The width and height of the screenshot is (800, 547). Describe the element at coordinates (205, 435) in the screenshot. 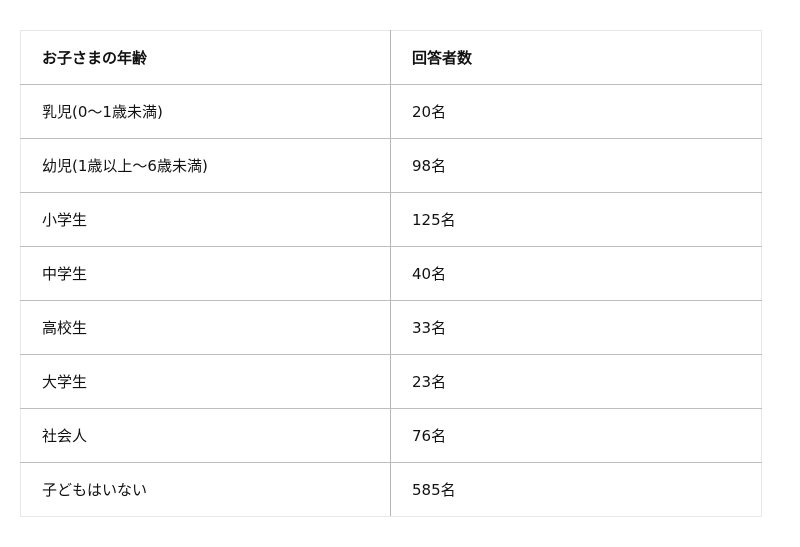

I see `cell-age-group: 社会人` at that location.